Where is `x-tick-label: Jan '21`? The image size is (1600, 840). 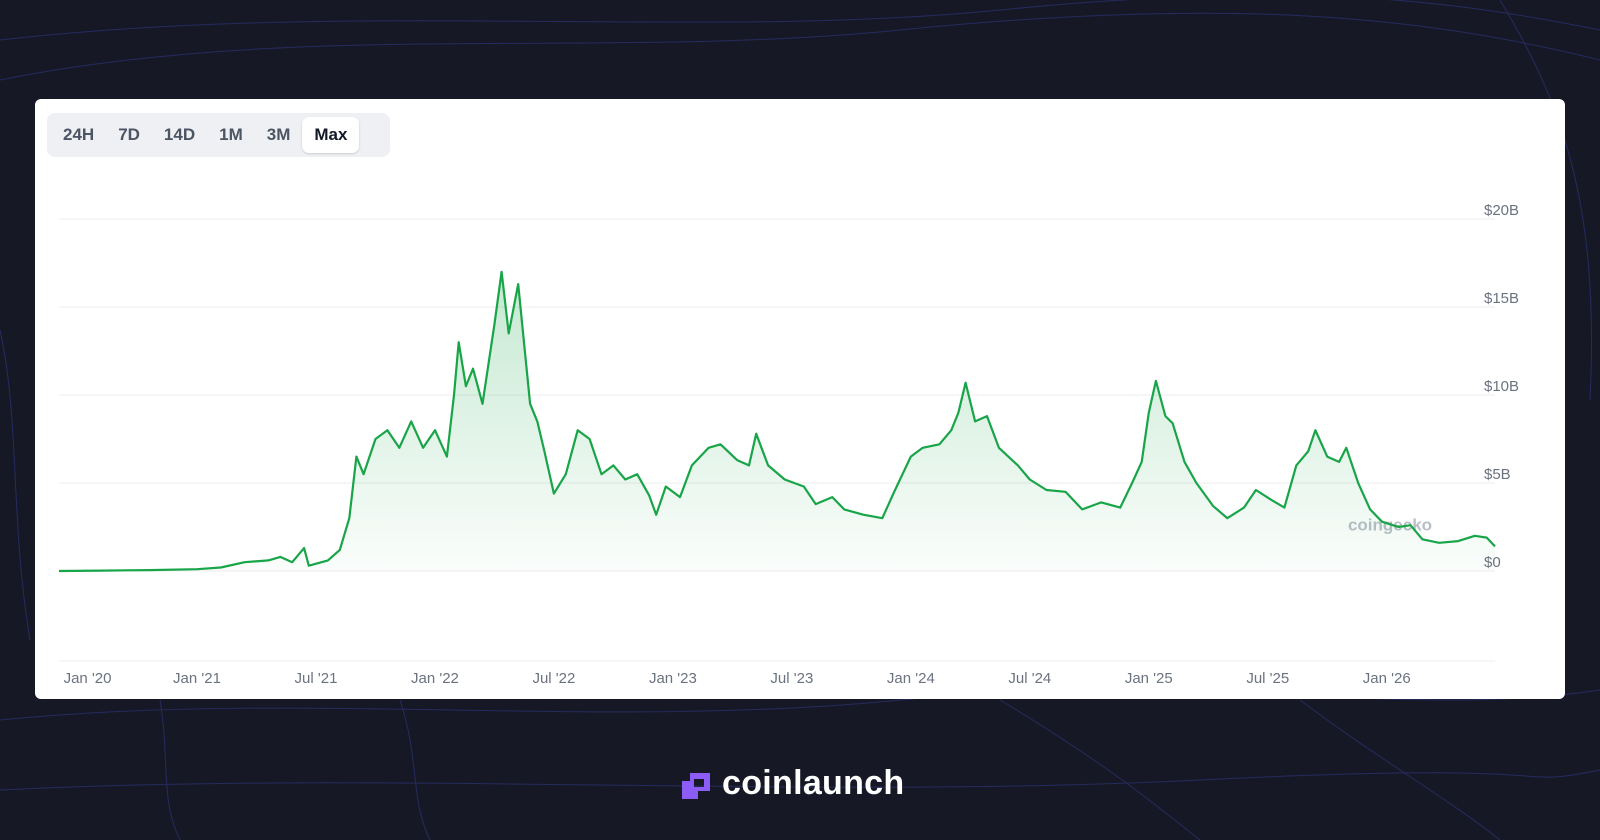 x-tick-label: Jan '21 is located at coordinates (197, 678).